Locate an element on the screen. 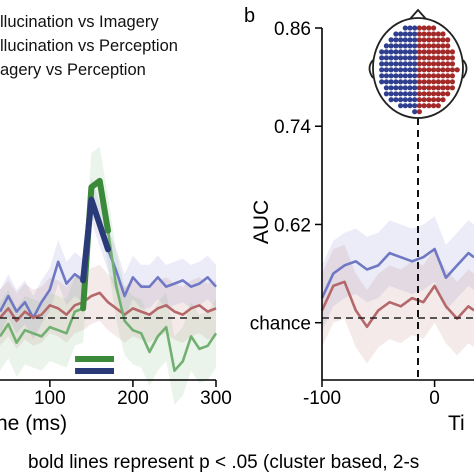 The width and height of the screenshot is (474, 474). y-tick-label-chance: chance is located at coordinates (280, 324).